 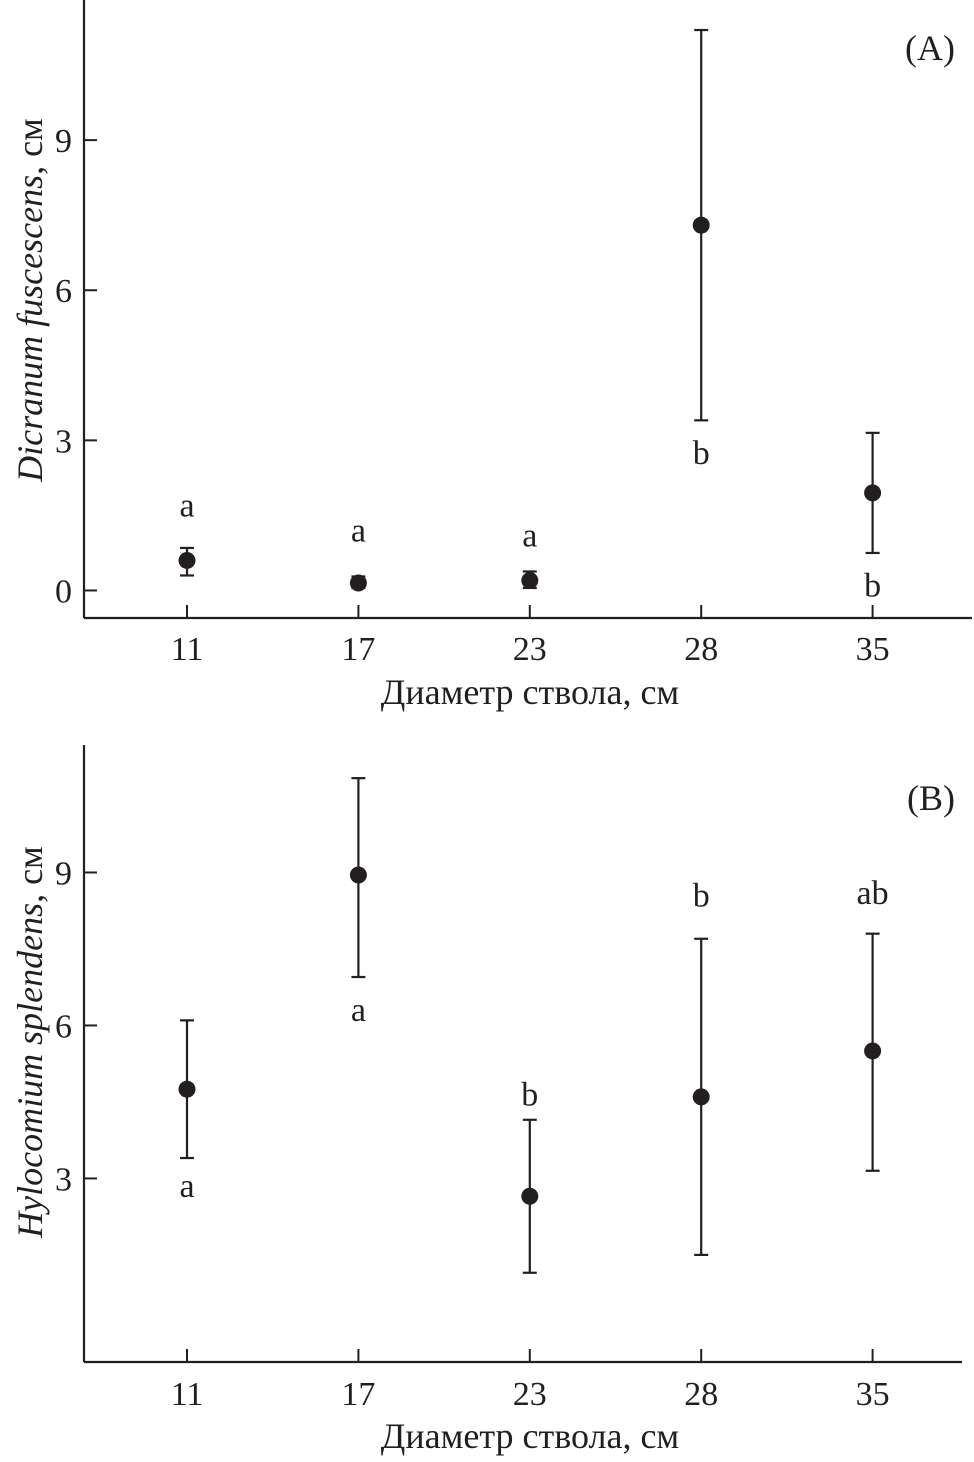 I want to click on panel-a-y-tick-label: 3, so click(x=63, y=441).